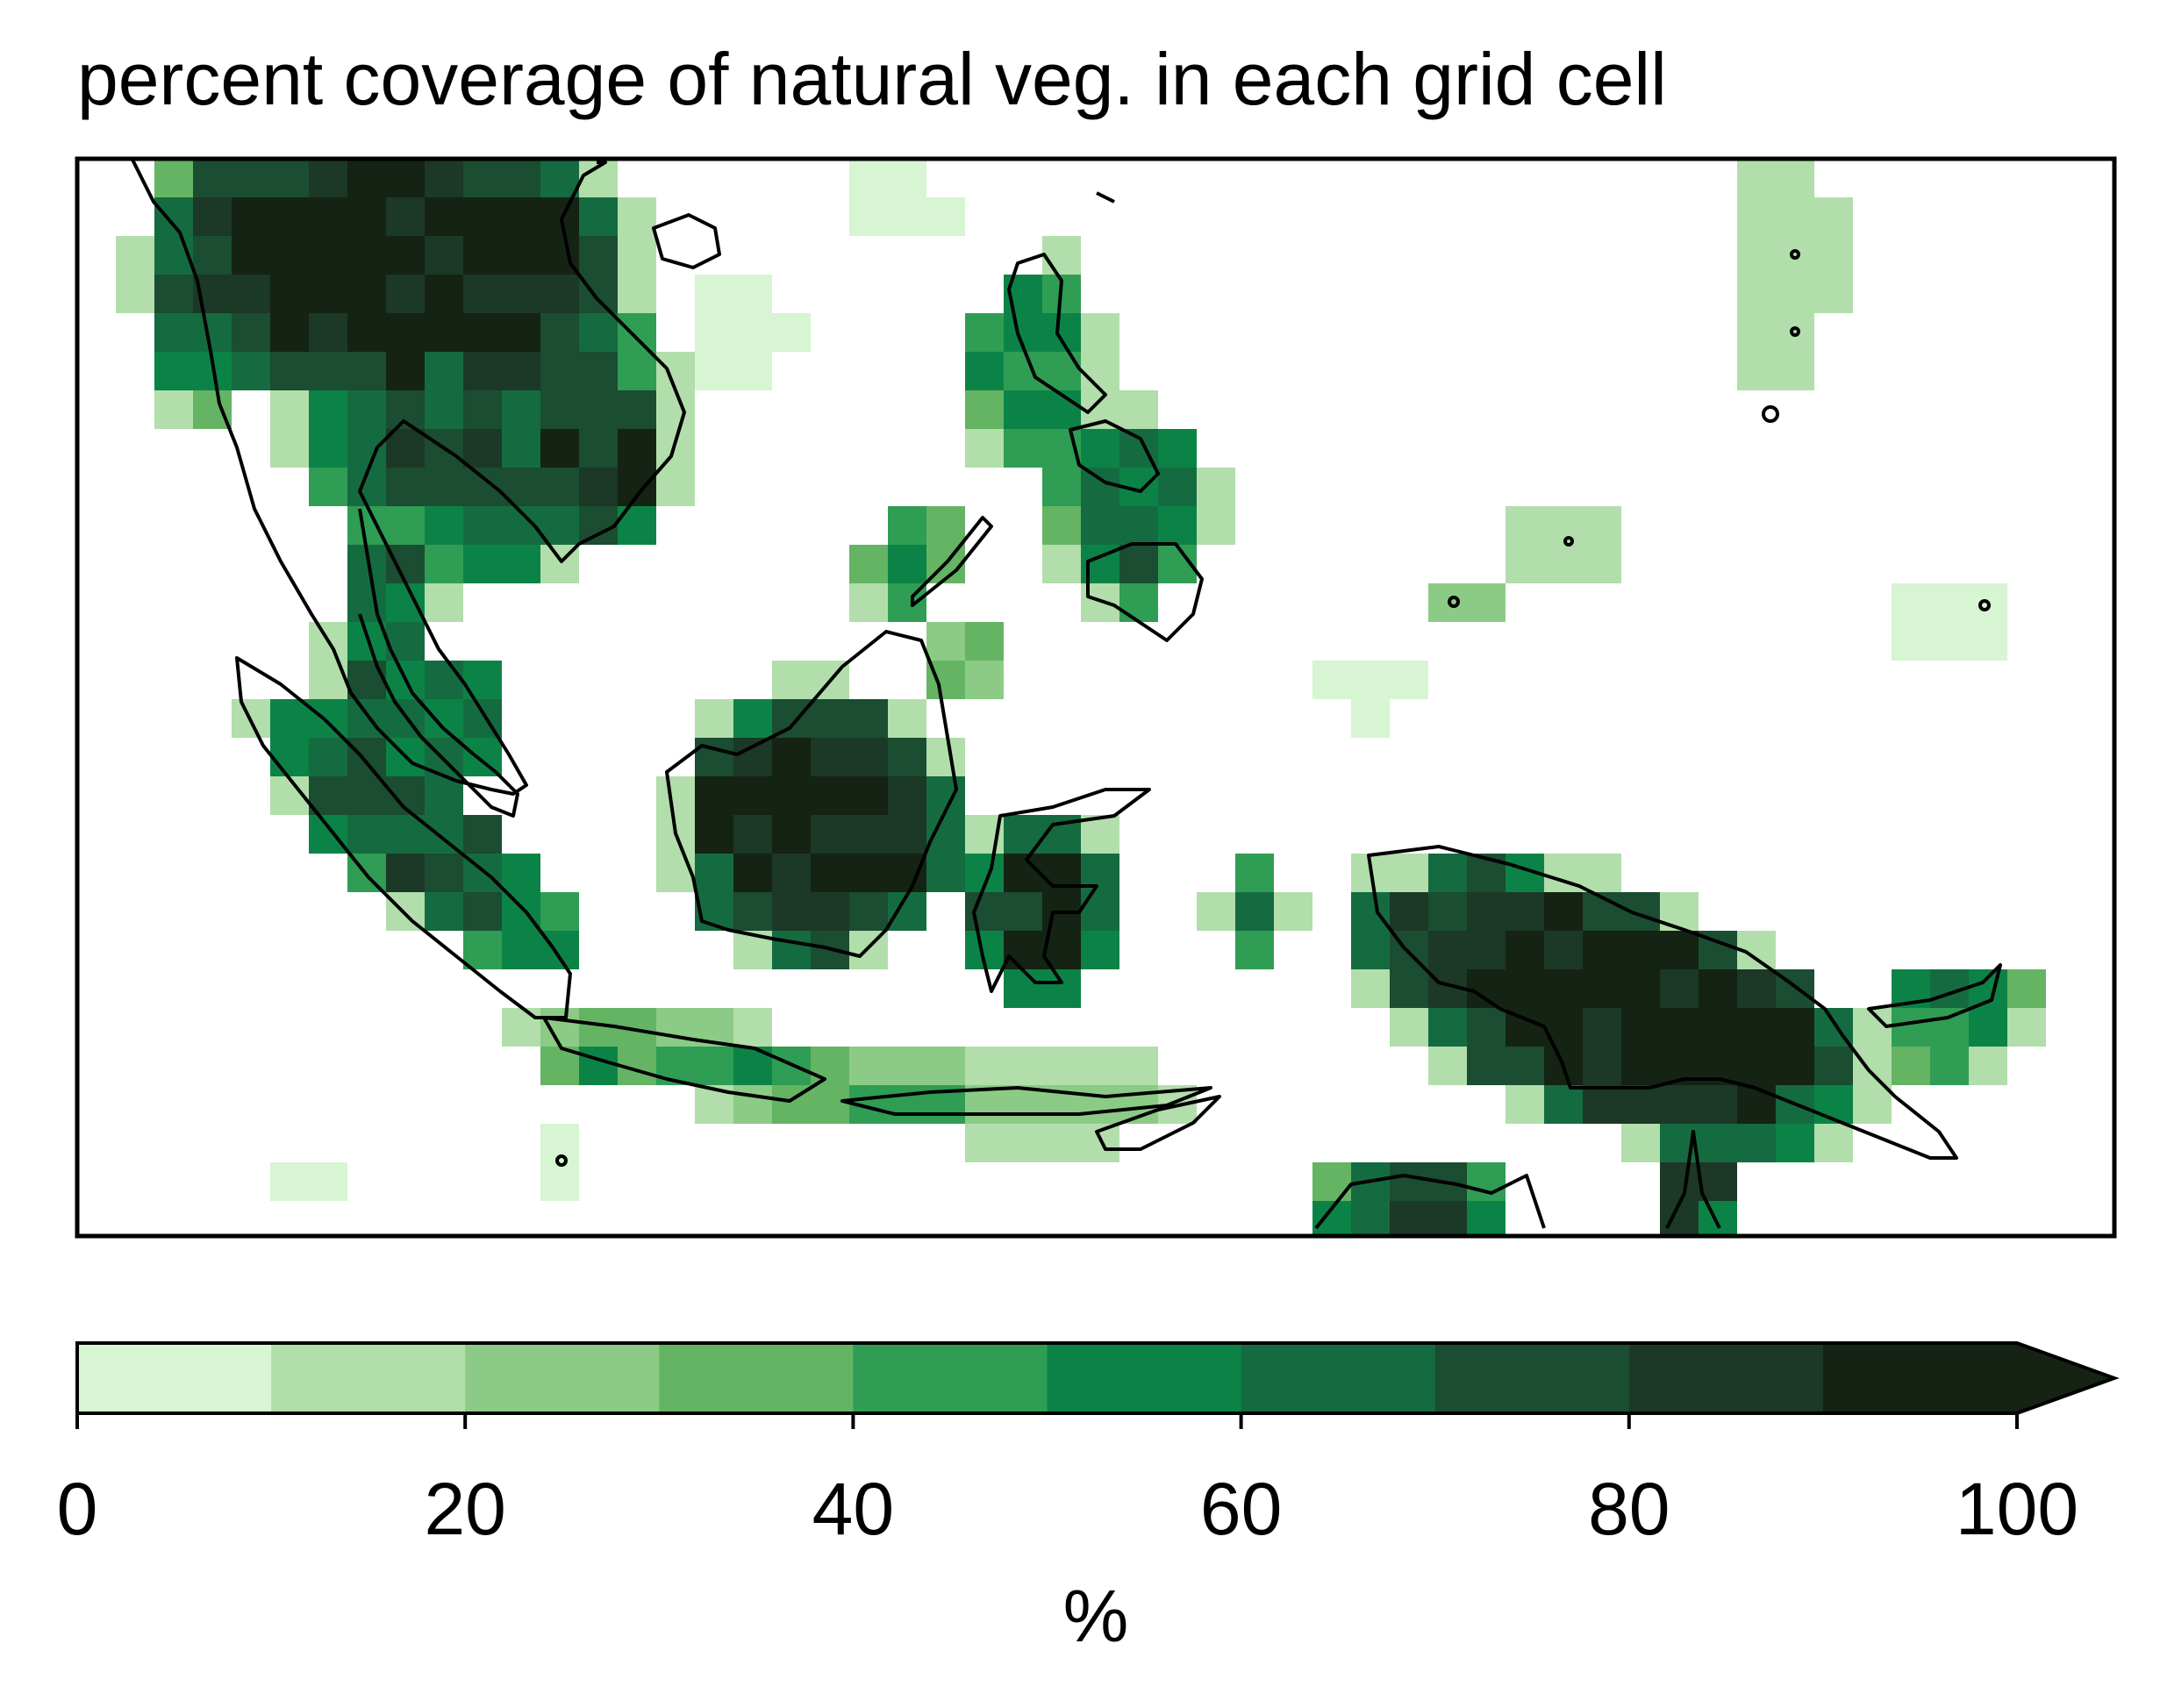  Describe the element at coordinates (1693, 1179) in the screenshot. I see `coastline-cape-york` at that location.